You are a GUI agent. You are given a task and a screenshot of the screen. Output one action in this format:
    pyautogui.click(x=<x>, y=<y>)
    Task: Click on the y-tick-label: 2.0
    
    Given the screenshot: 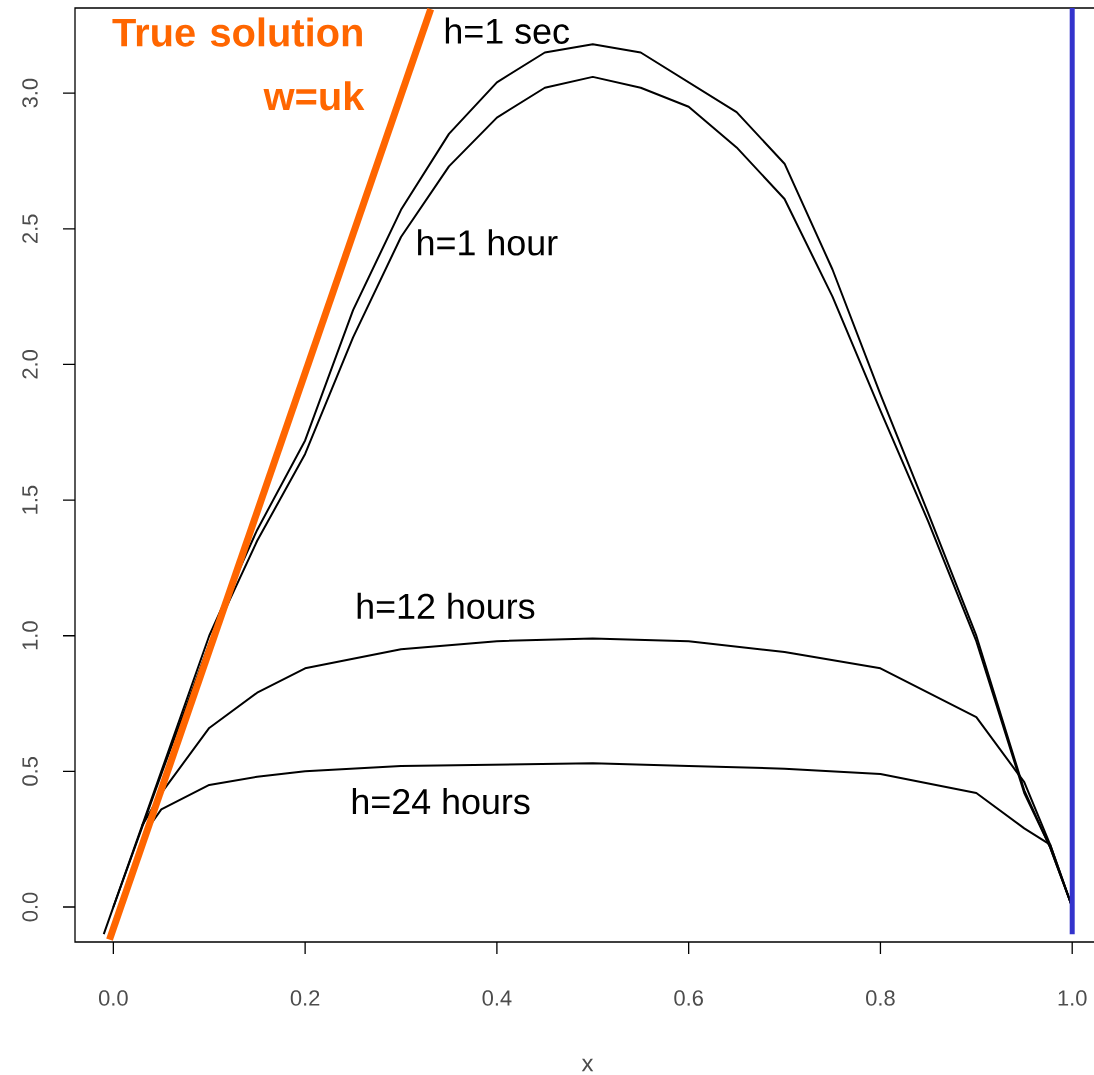 What is the action you would take?
    pyautogui.click(x=30, y=364)
    